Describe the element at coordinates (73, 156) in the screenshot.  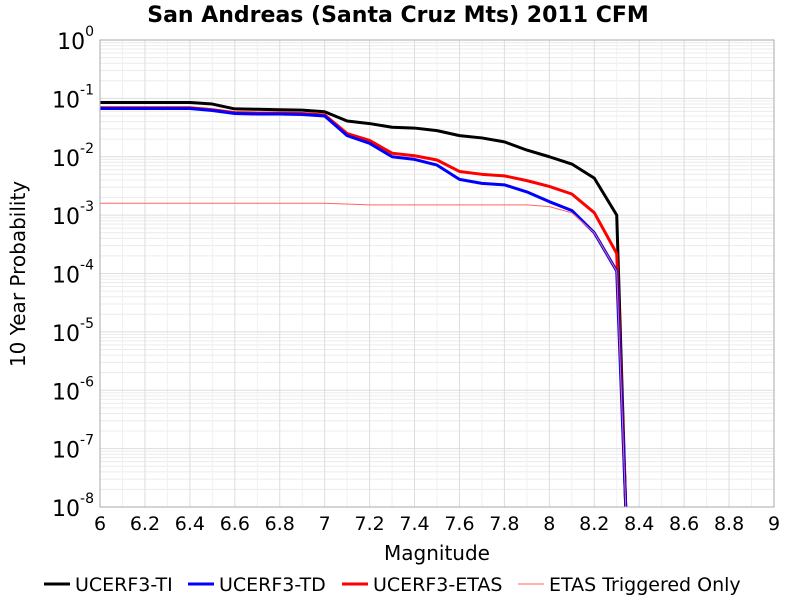
I see `y-tick-label: 10⁻²` at that location.